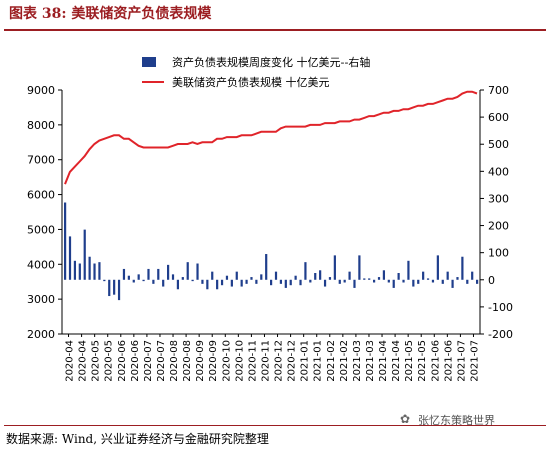  I want to click on legend-bar-label: 资产负债表规模周度变化 十亿美元--右轴, so click(271, 62).